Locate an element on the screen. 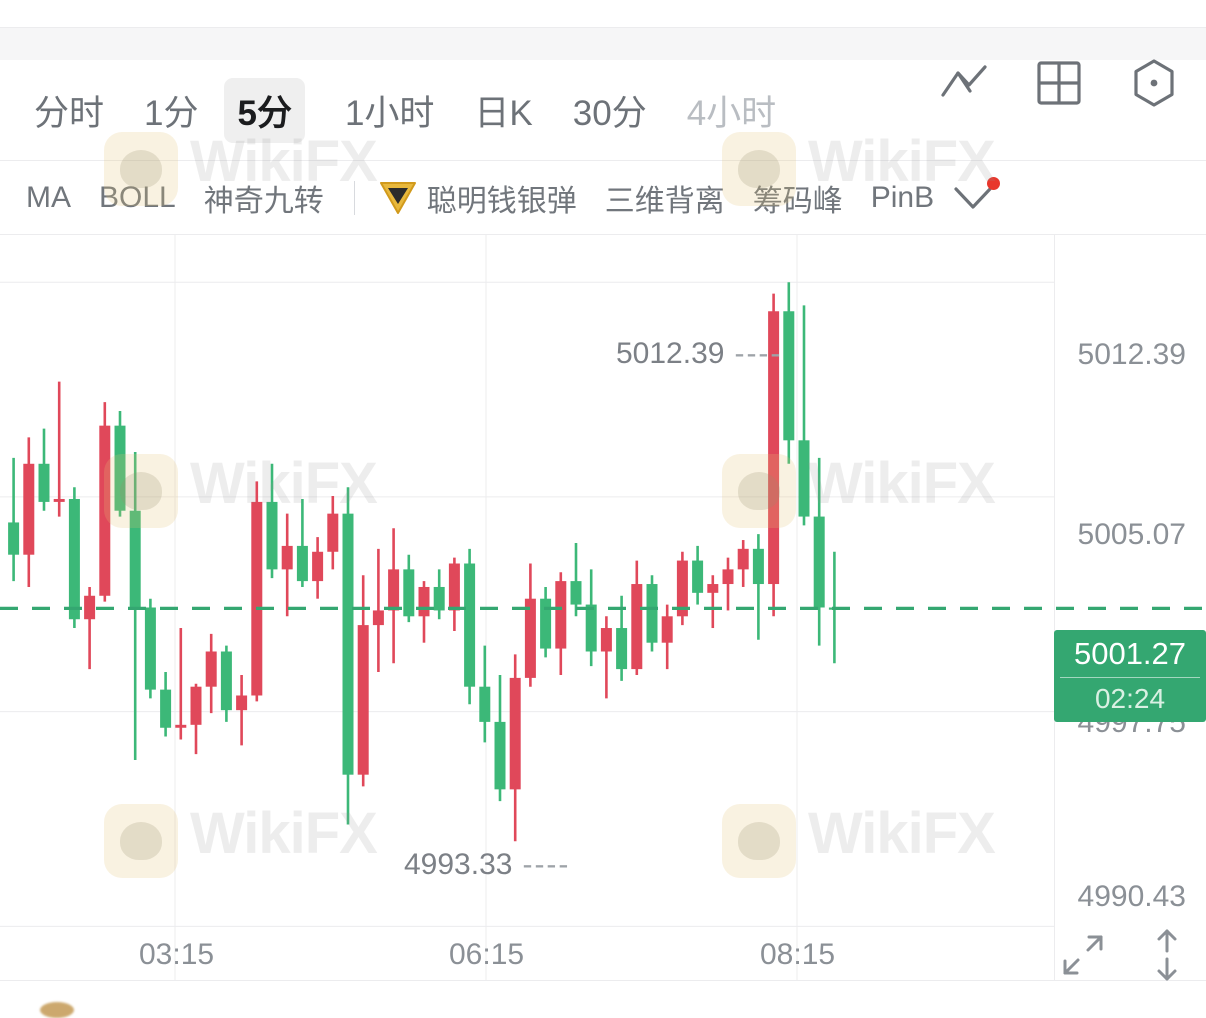  countdown-timer: 02:24 is located at coordinates (1130, 698).